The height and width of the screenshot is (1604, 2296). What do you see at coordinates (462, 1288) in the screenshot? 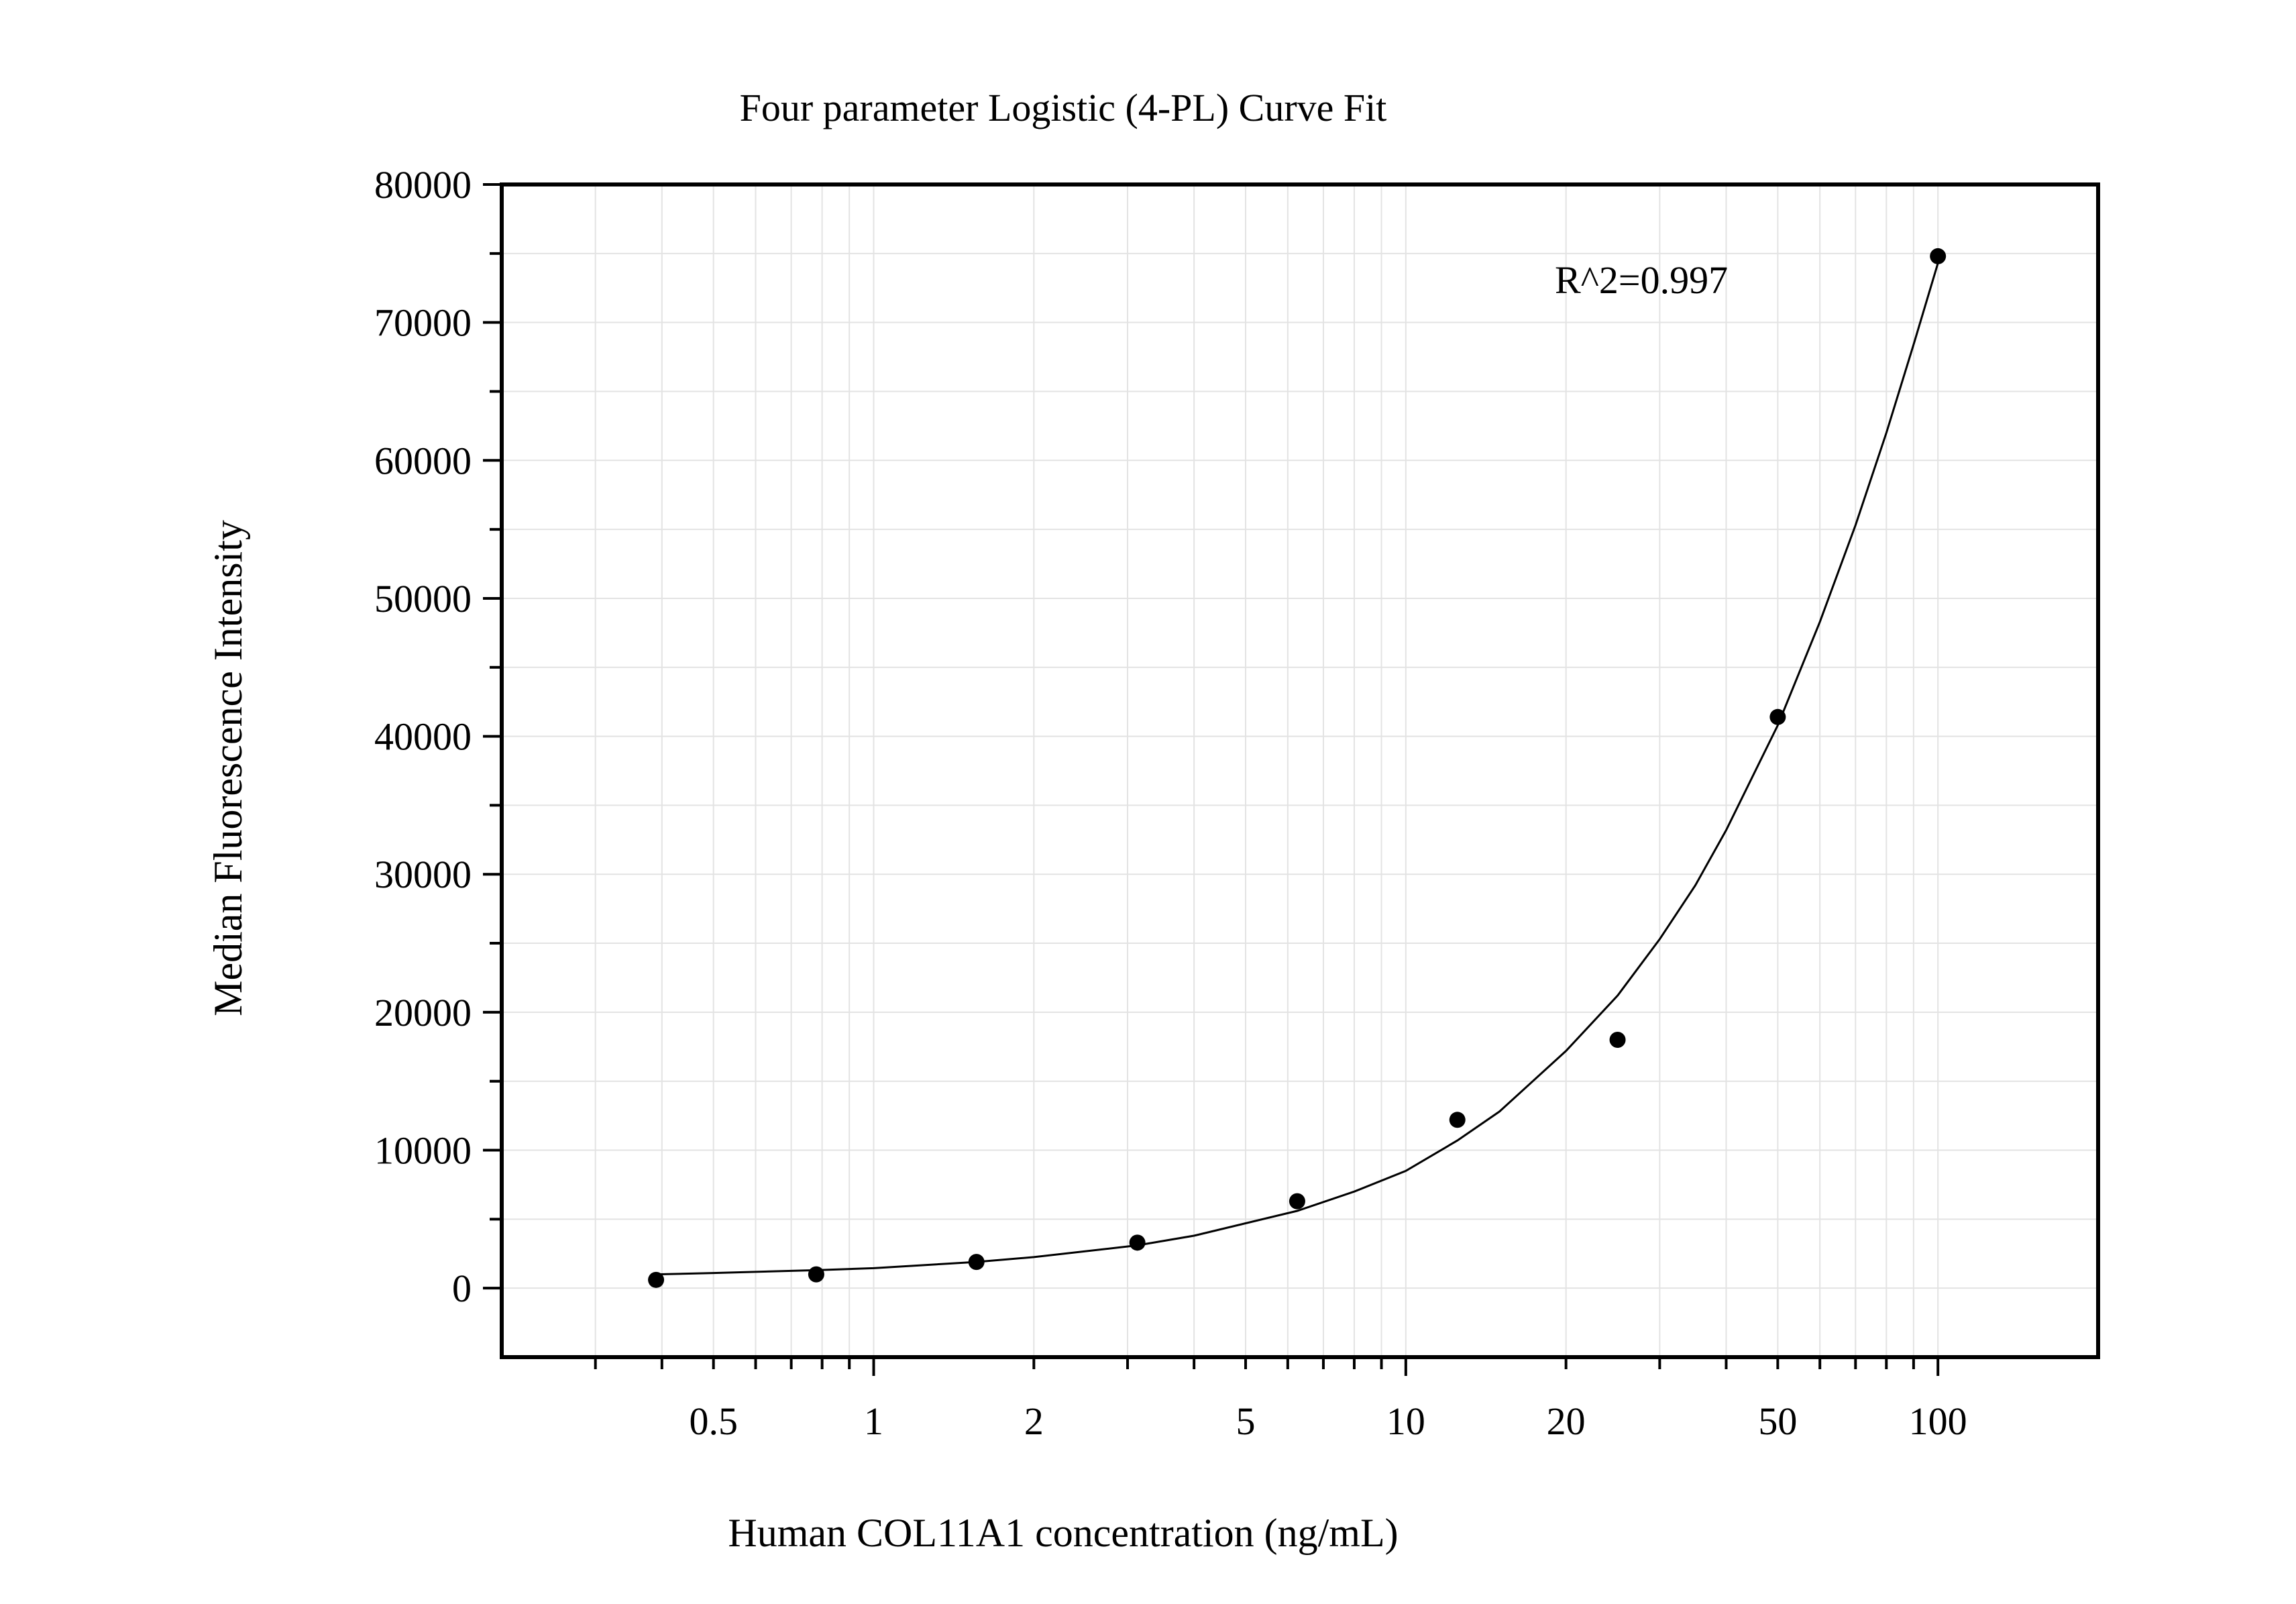
I see `y-tick-label: 0` at bounding box center [462, 1288].